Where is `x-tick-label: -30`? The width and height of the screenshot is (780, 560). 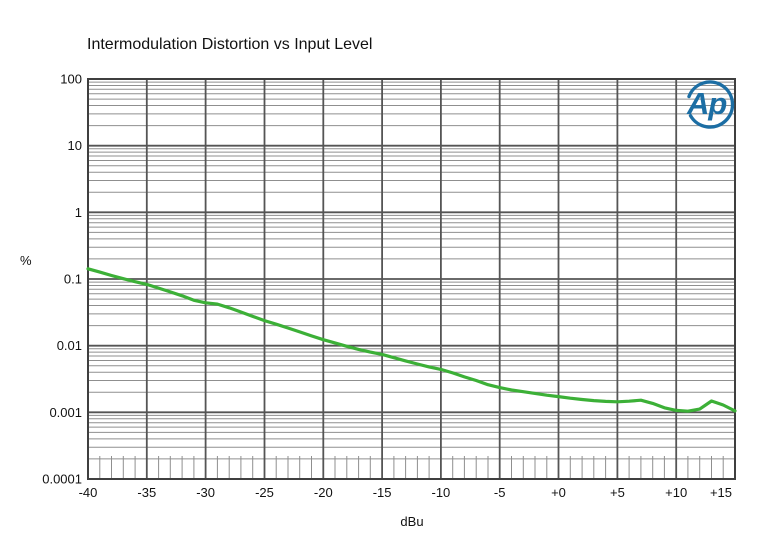
x-tick-label: -30 is located at coordinates (205, 492).